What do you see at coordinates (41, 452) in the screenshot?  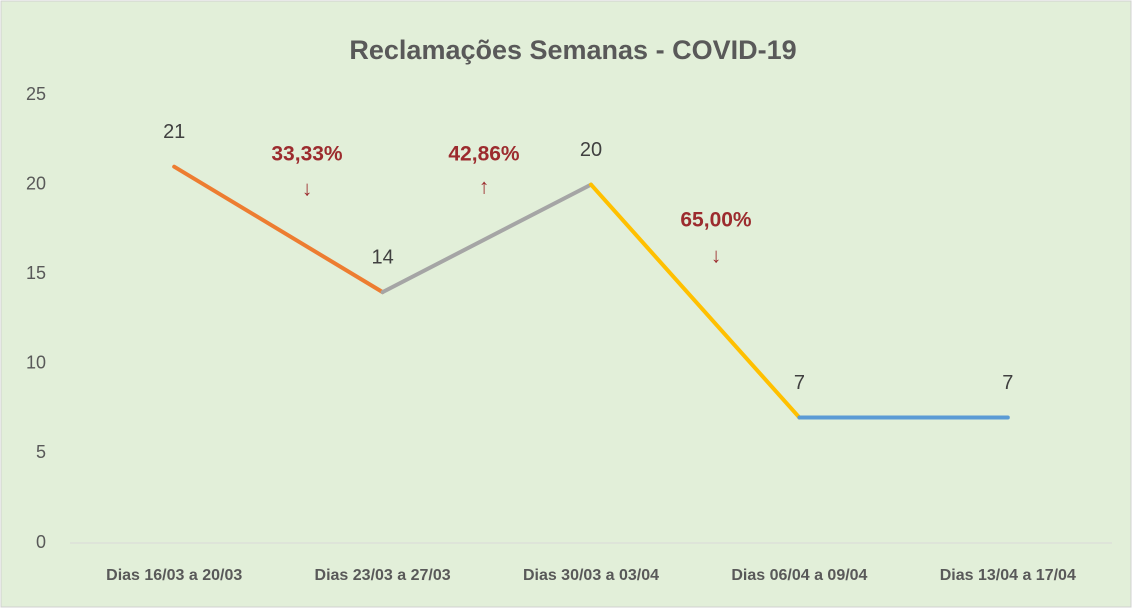 I see `y-tick-label: 5` at bounding box center [41, 452].